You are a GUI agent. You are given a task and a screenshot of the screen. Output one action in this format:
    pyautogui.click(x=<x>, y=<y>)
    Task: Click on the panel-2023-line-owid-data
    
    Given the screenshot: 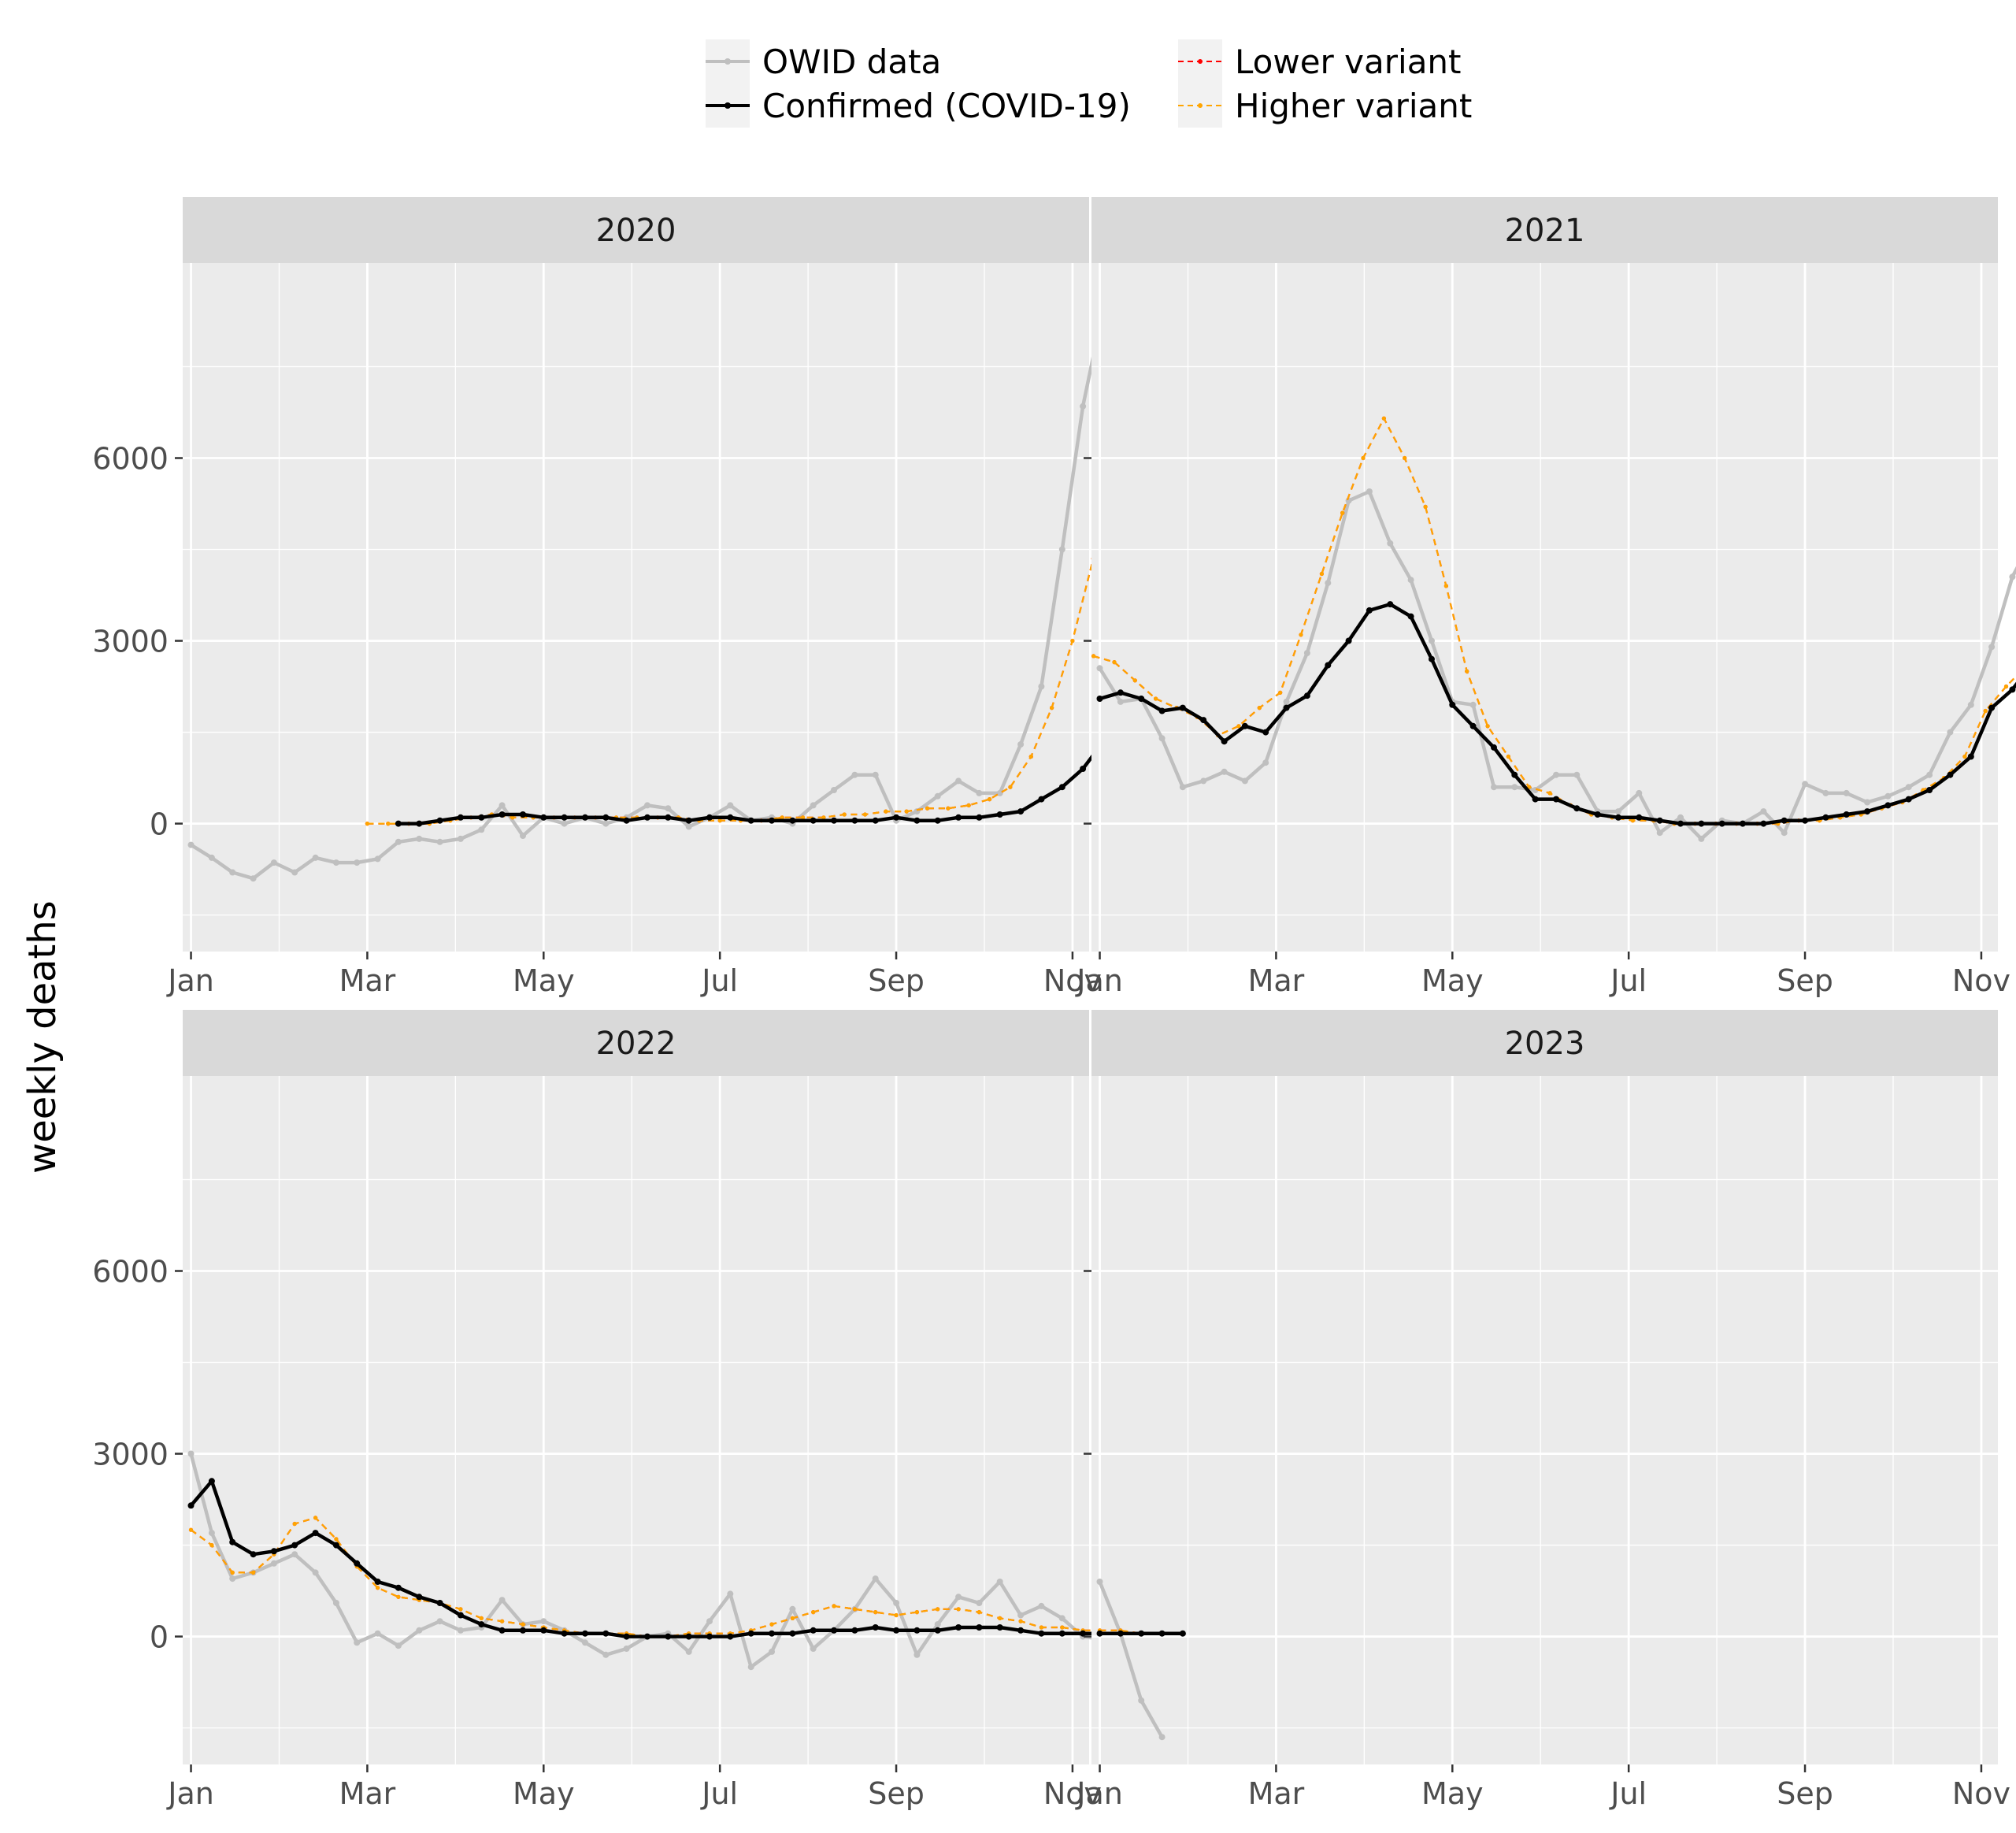 What is the action you would take?
    pyautogui.click(x=1131, y=1659)
    